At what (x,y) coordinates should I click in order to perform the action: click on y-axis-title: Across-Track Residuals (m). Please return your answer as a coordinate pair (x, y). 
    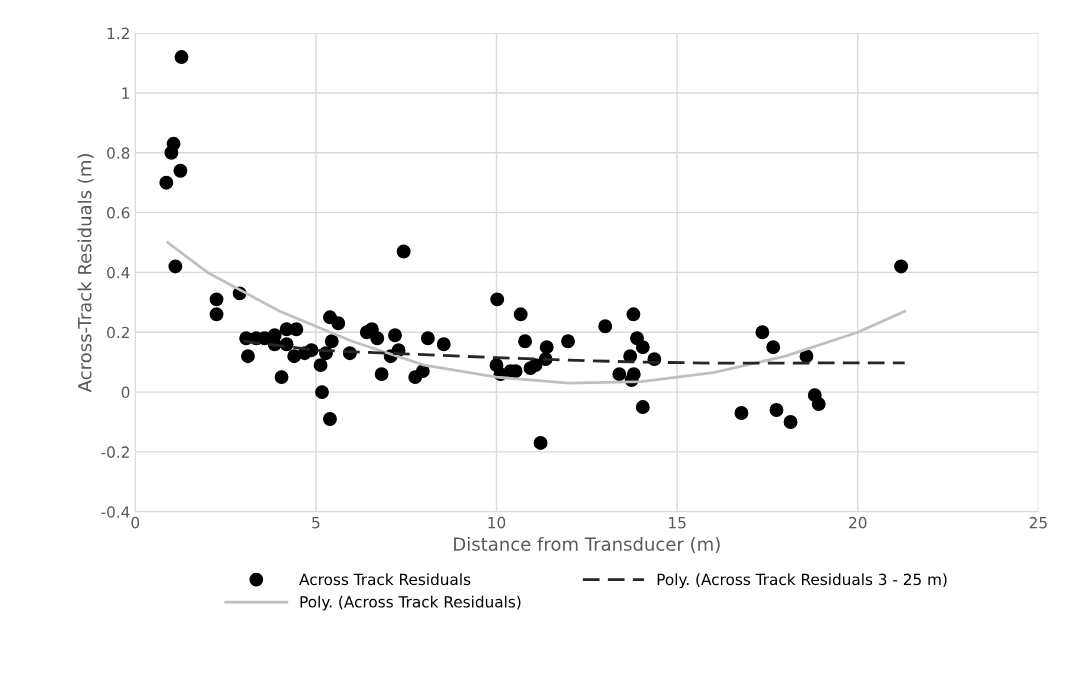
    Looking at the image, I should click on (85, 273).